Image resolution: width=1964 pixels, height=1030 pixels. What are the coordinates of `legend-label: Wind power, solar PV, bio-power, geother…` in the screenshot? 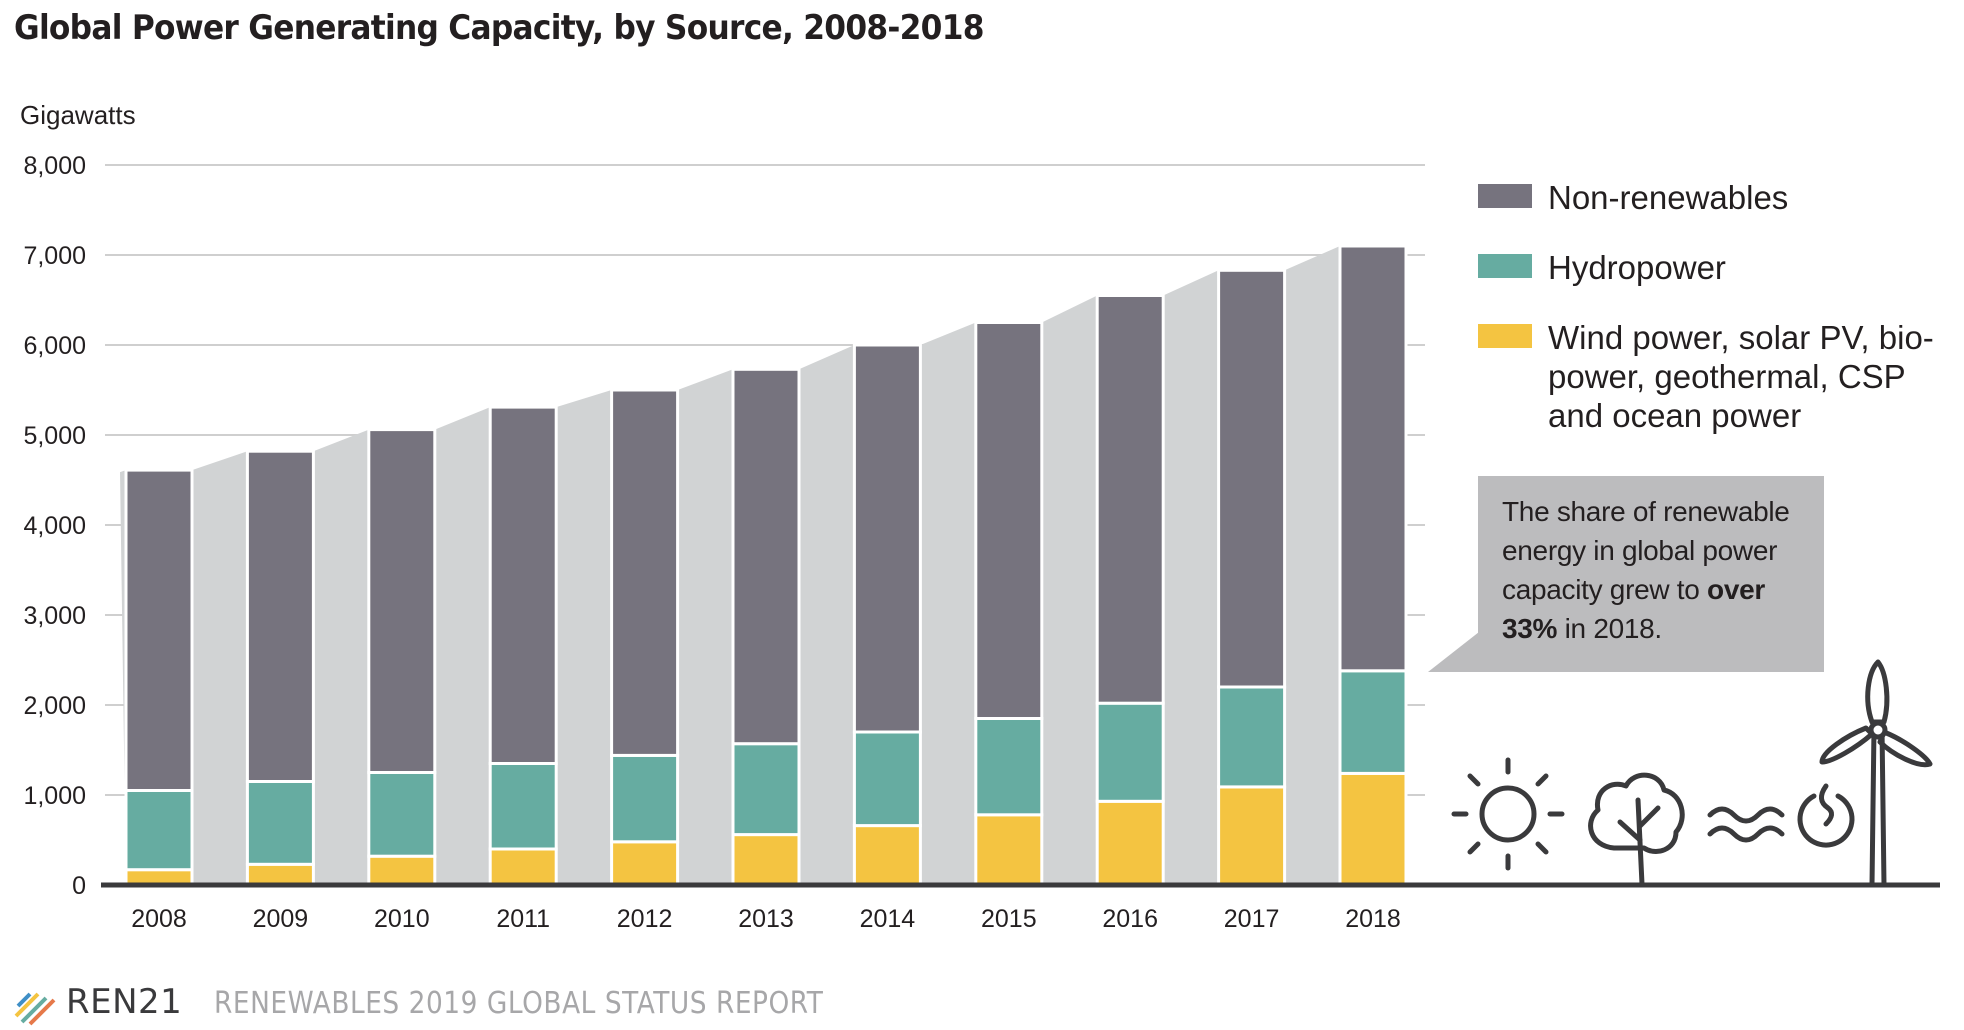 It's located at (1741, 376).